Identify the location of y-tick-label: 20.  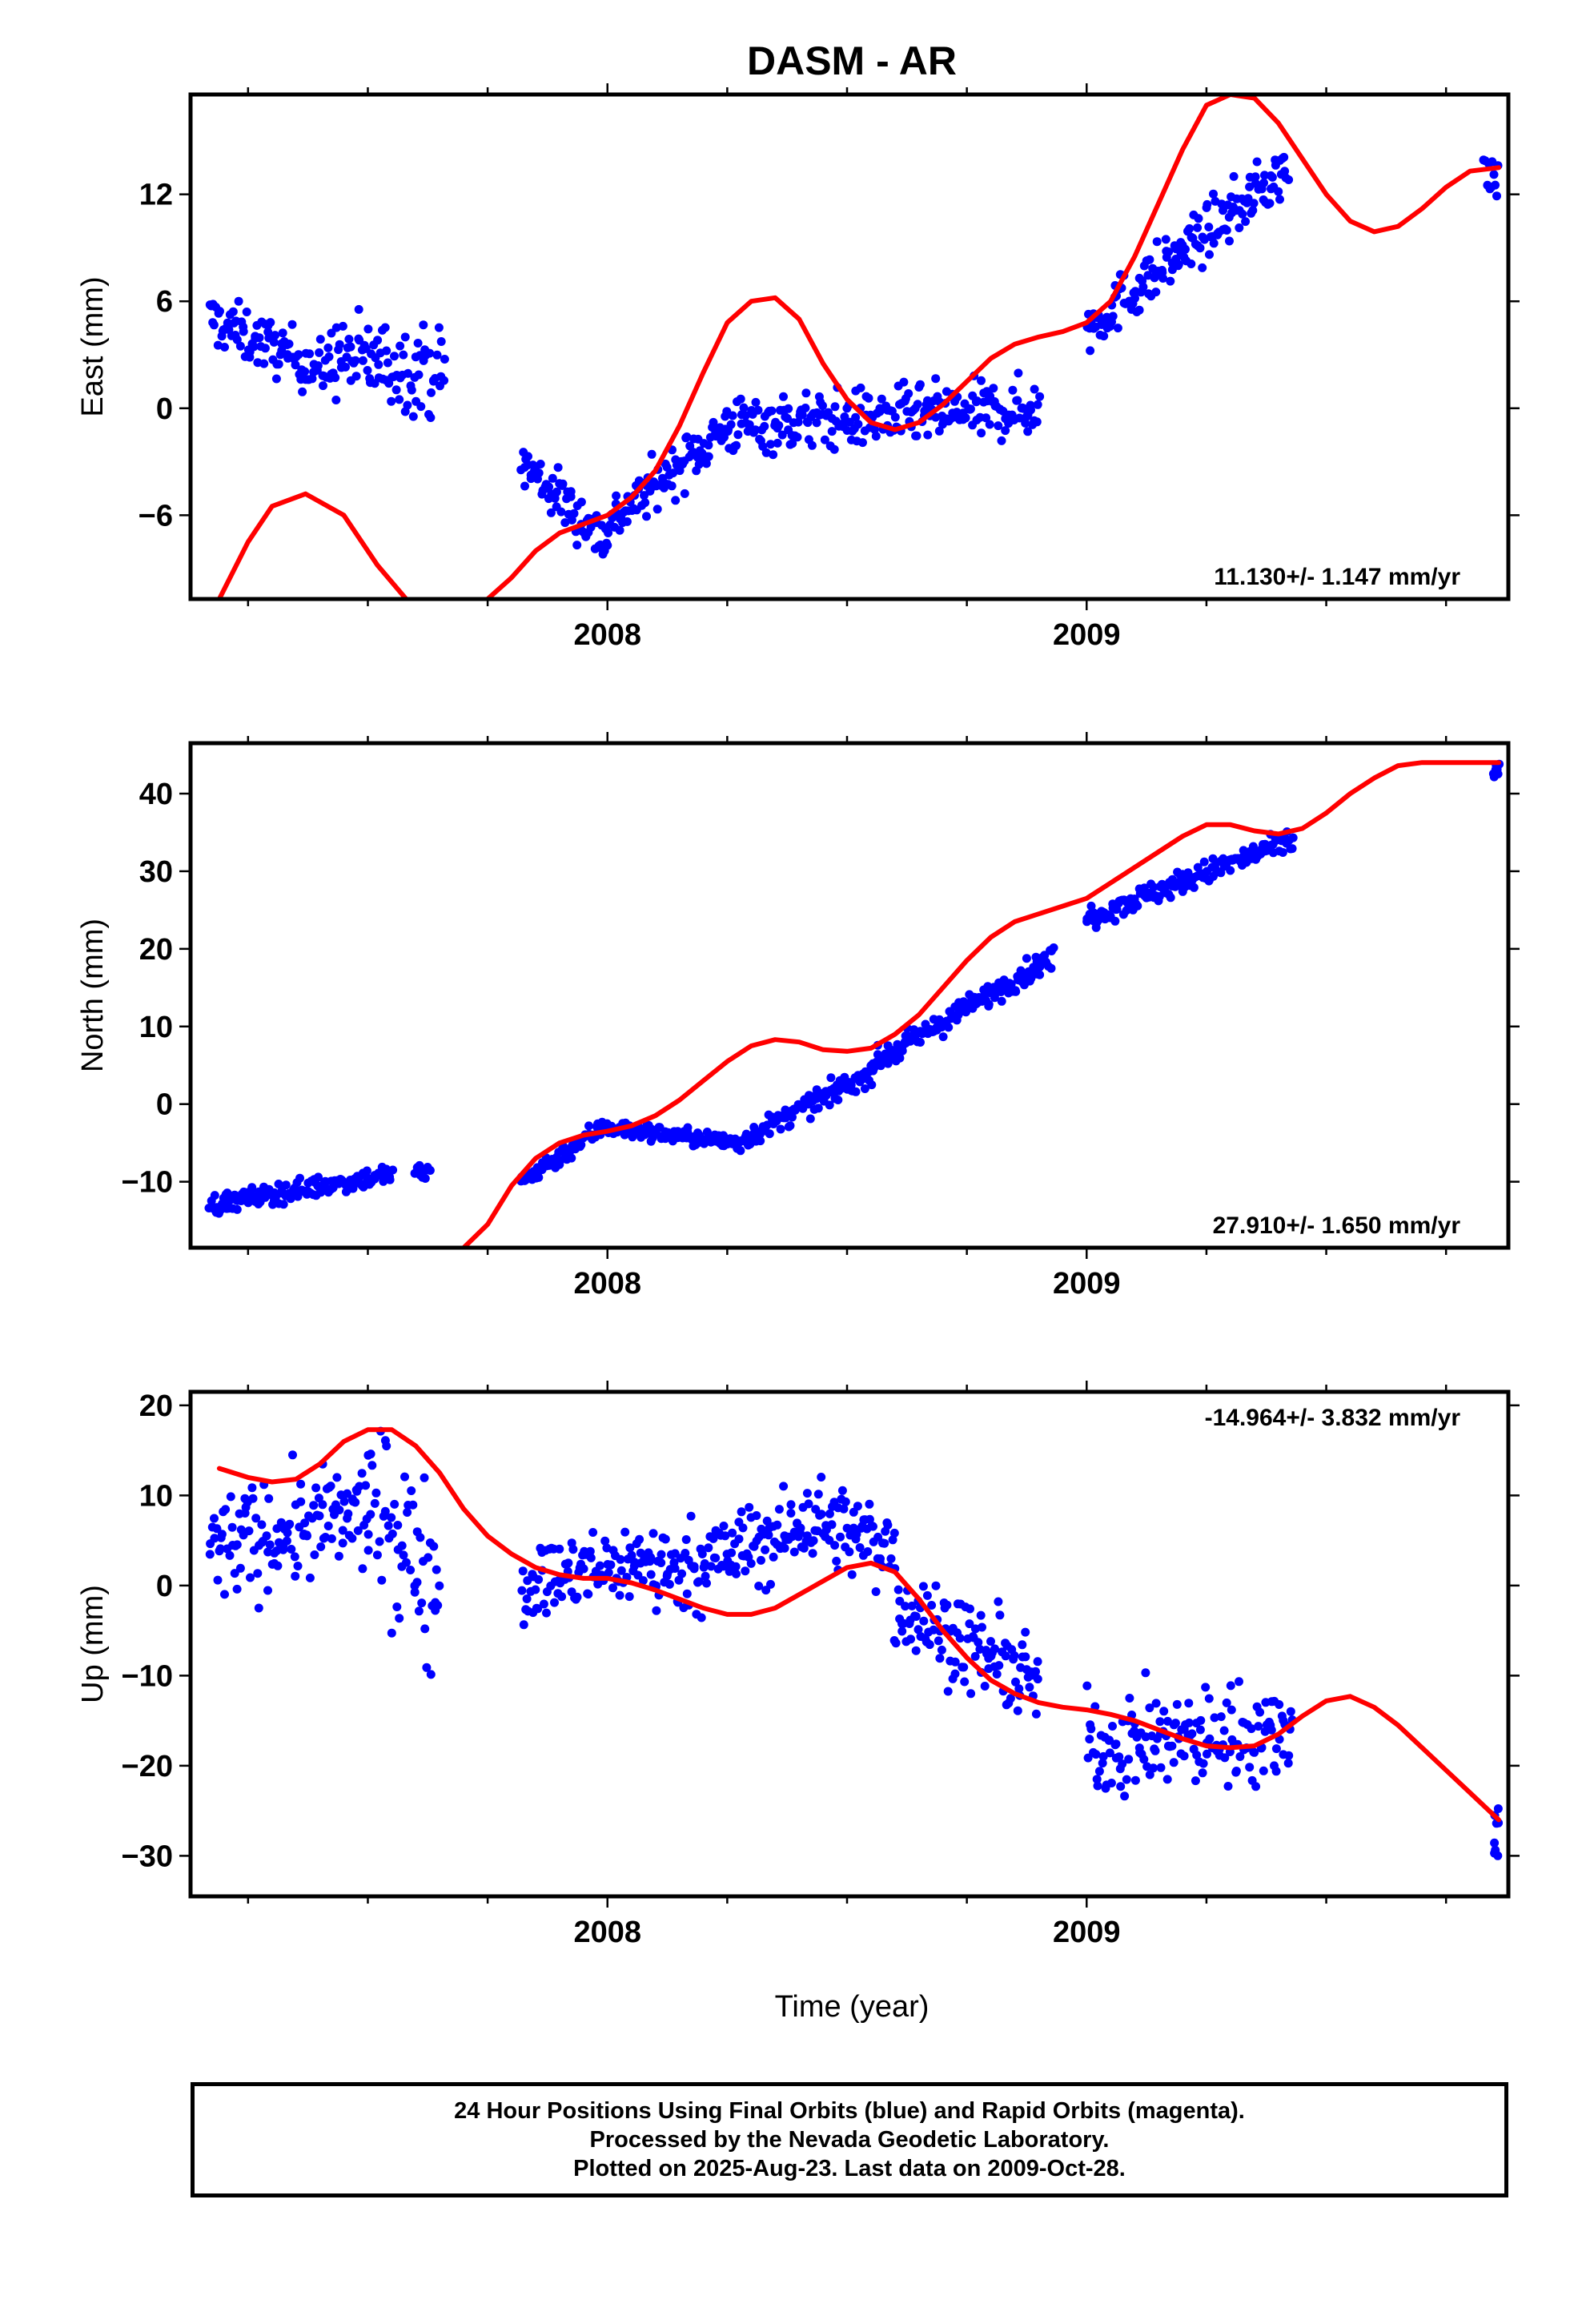
(156, 950).